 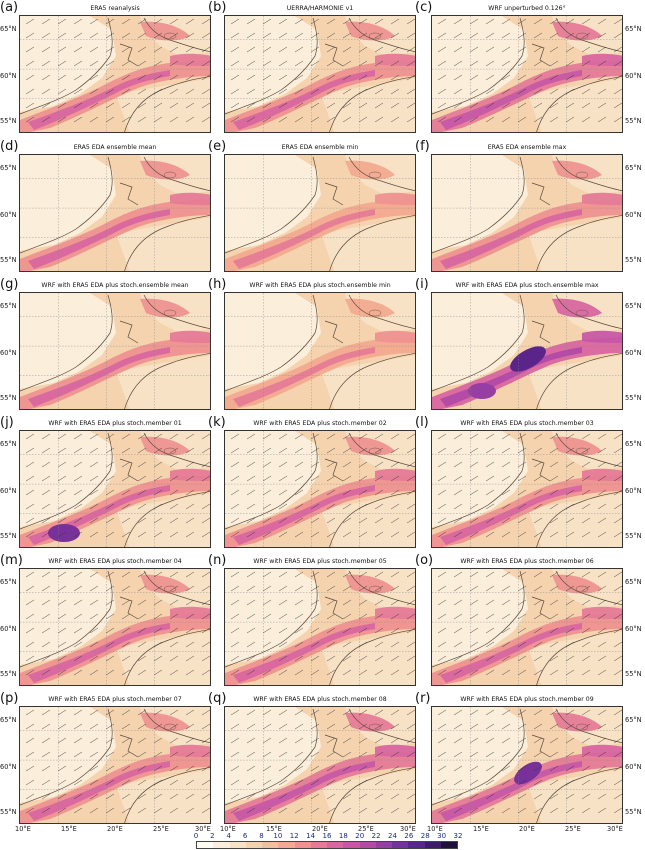 What do you see at coordinates (615, 829) in the screenshot?
I see `longitude-label: 30°E` at bounding box center [615, 829].